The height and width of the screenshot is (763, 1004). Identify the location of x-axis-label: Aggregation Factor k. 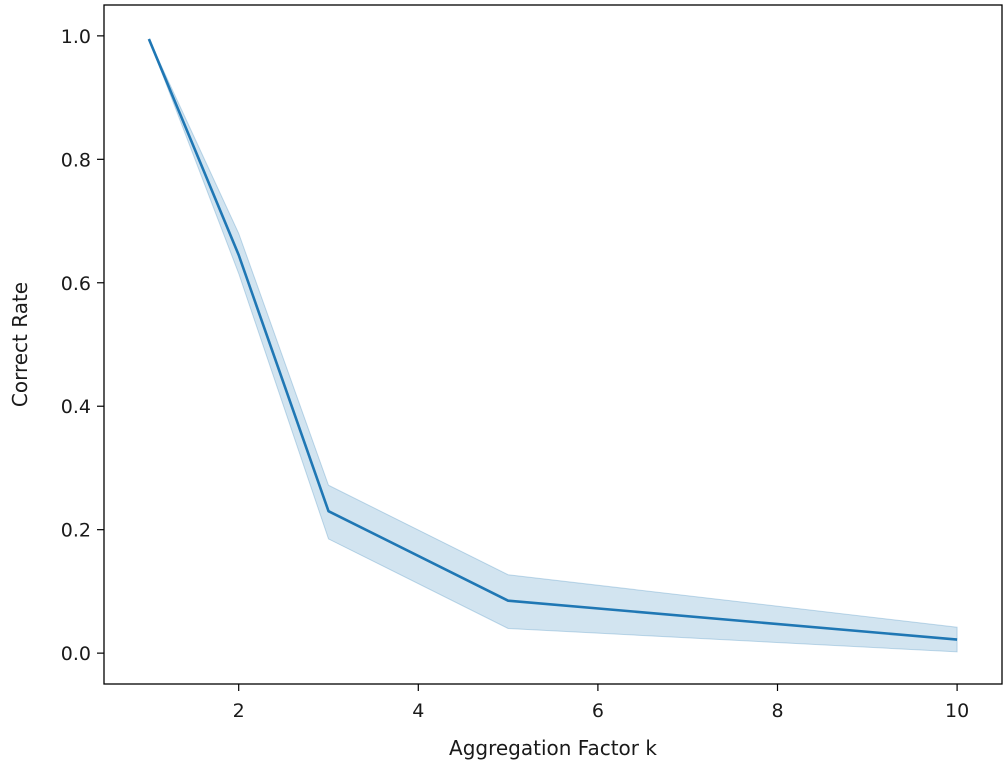
(553, 748).